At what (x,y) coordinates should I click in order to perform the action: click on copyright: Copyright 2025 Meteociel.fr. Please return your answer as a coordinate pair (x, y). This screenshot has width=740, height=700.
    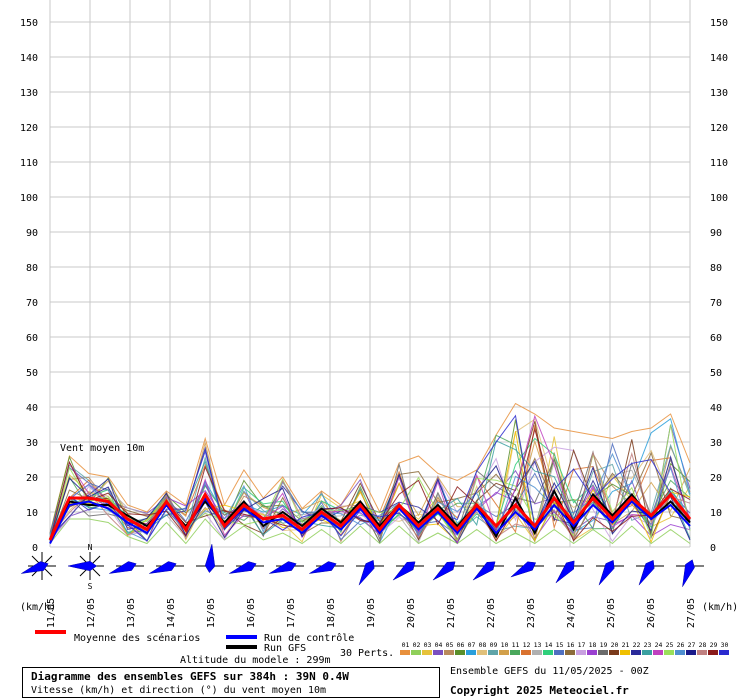
    Looking at the image, I should click on (539, 690).